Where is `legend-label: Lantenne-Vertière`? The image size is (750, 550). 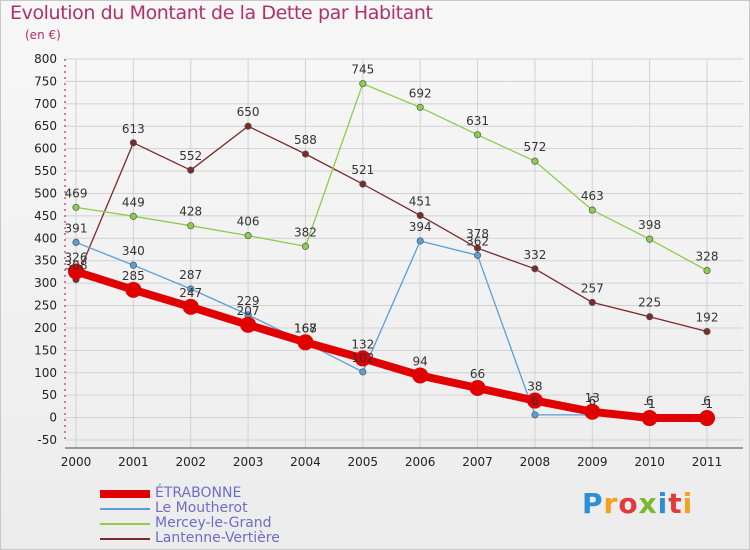 legend-label: Lantenne-Vertière is located at coordinates (217, 538).